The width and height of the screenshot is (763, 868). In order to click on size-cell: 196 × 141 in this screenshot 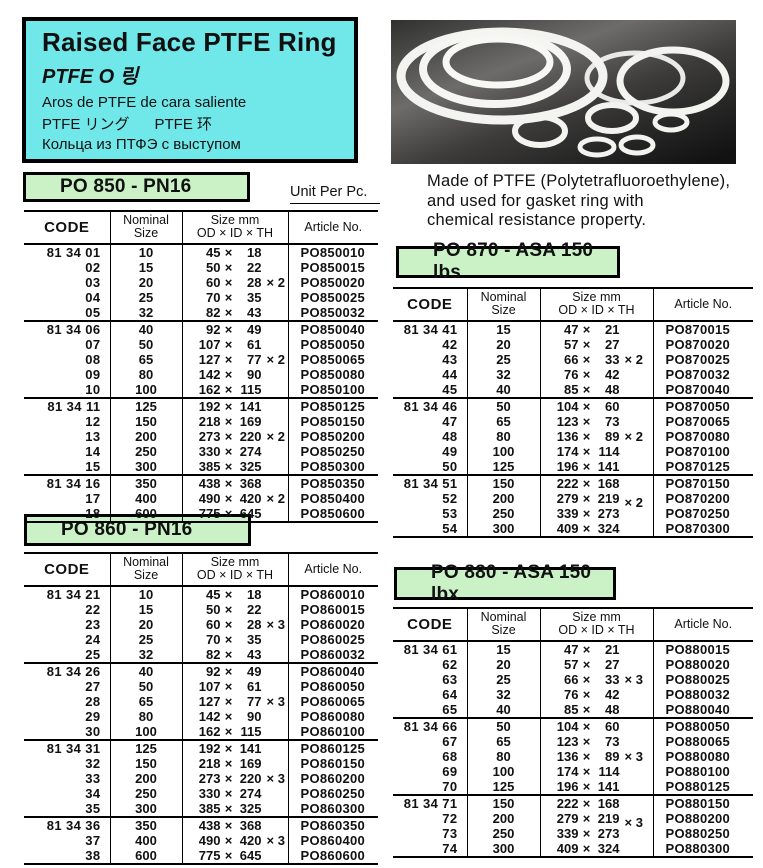, I will do `click(596, 467)`.